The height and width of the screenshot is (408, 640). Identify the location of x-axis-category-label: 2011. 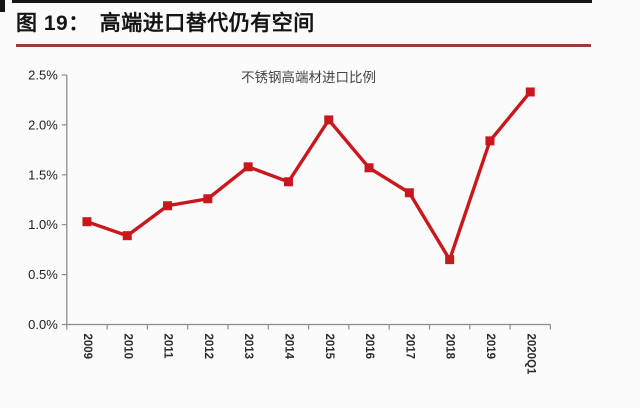
(168, 347).